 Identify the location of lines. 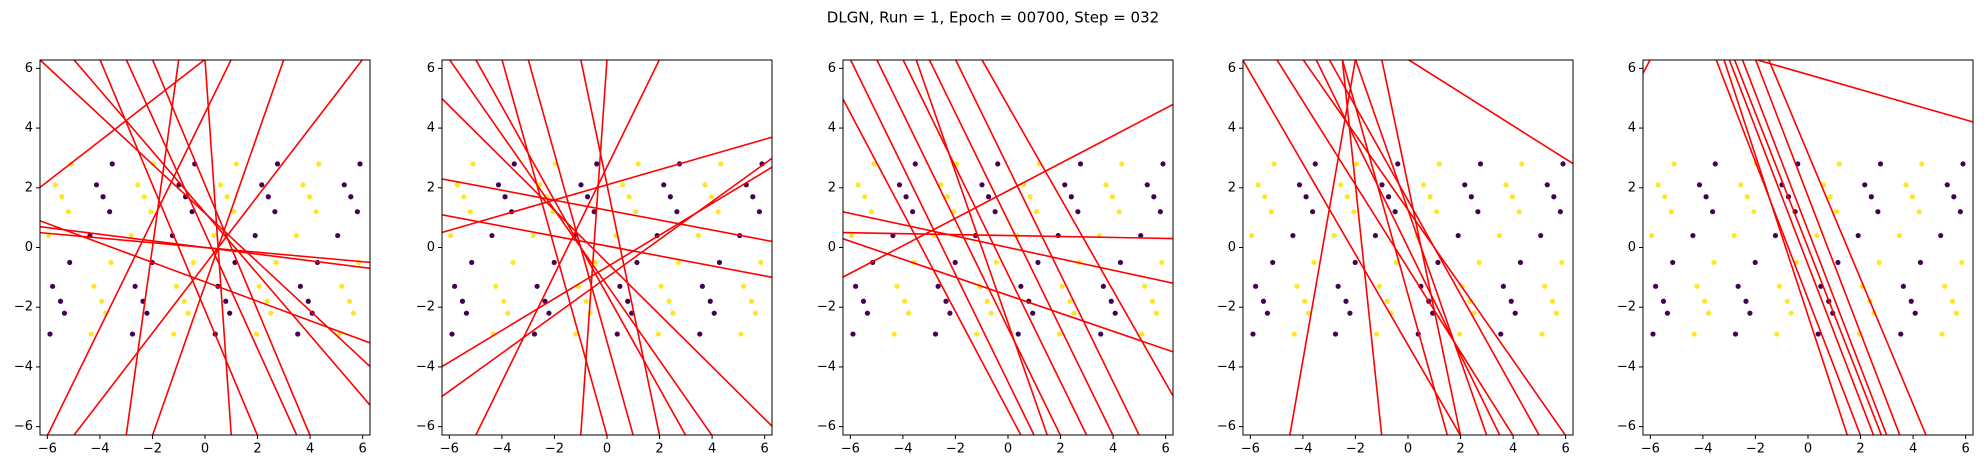
(1808, 247).